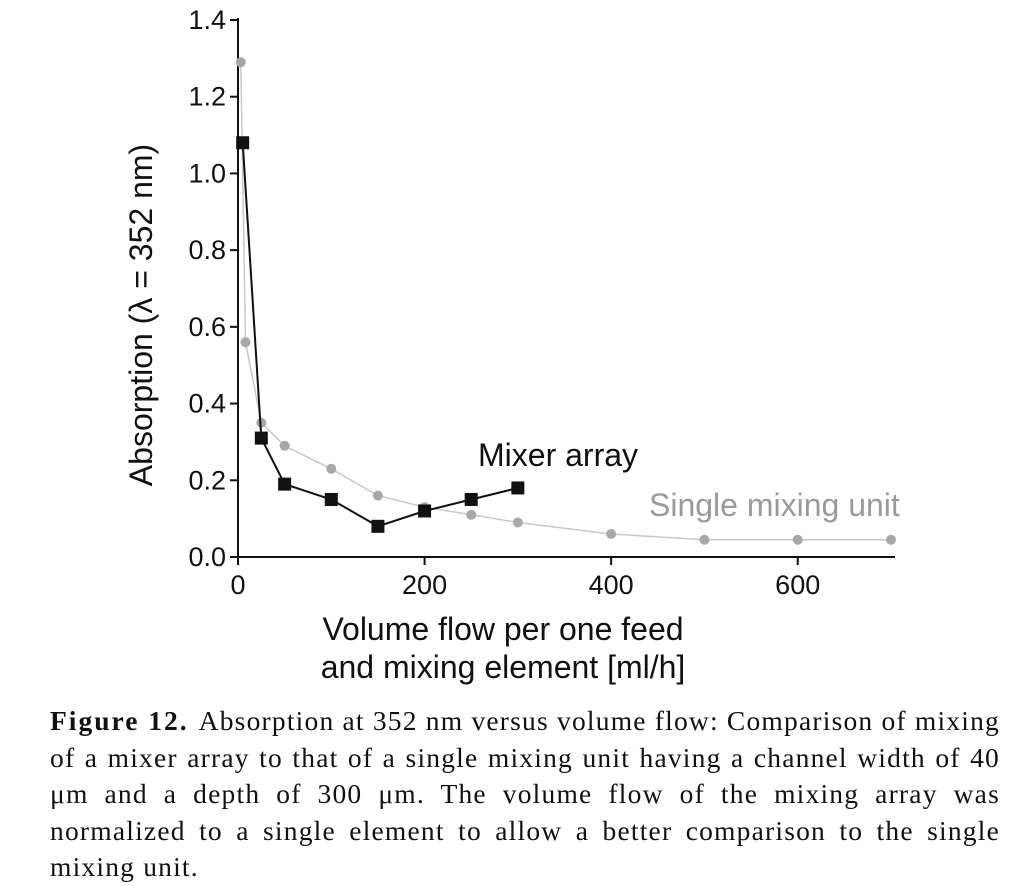  What do you see at coordinates (207, 173) in the screenshot?
I see `y-tick-label: 1.0` at bounding box center [207, 173].